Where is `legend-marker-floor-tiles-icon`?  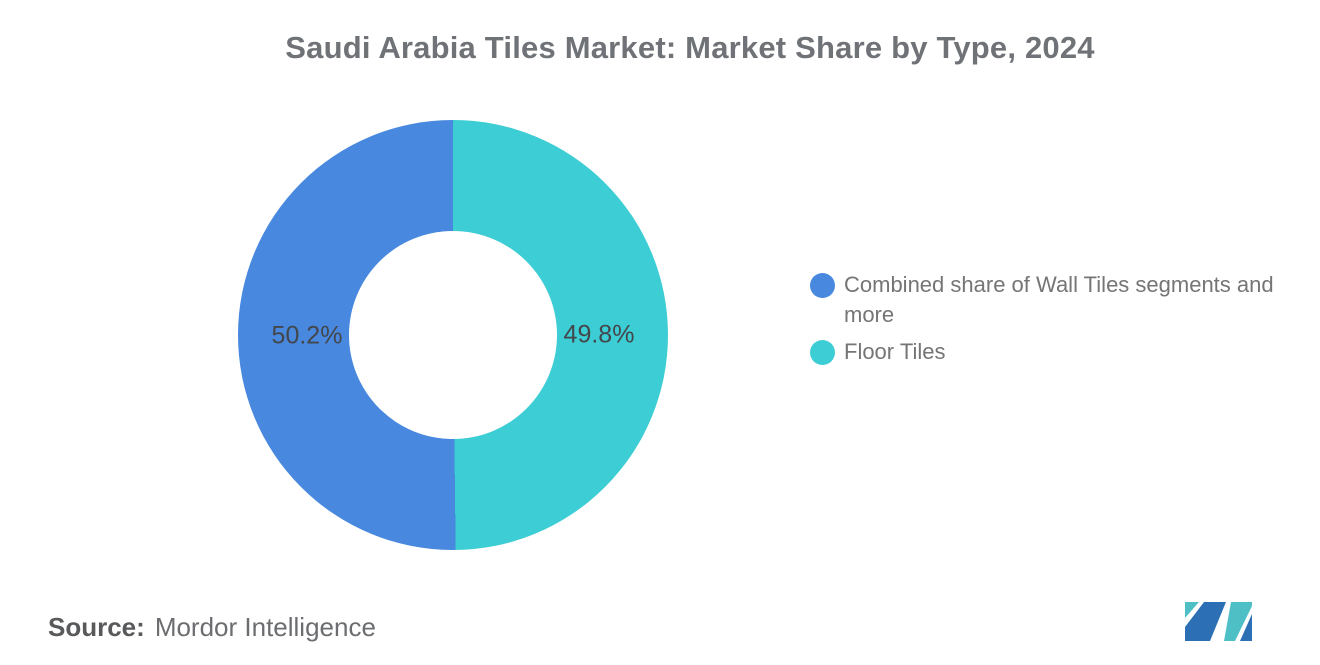
legend-marker-floor-tiles-icon is located at coordinates (822, 352).